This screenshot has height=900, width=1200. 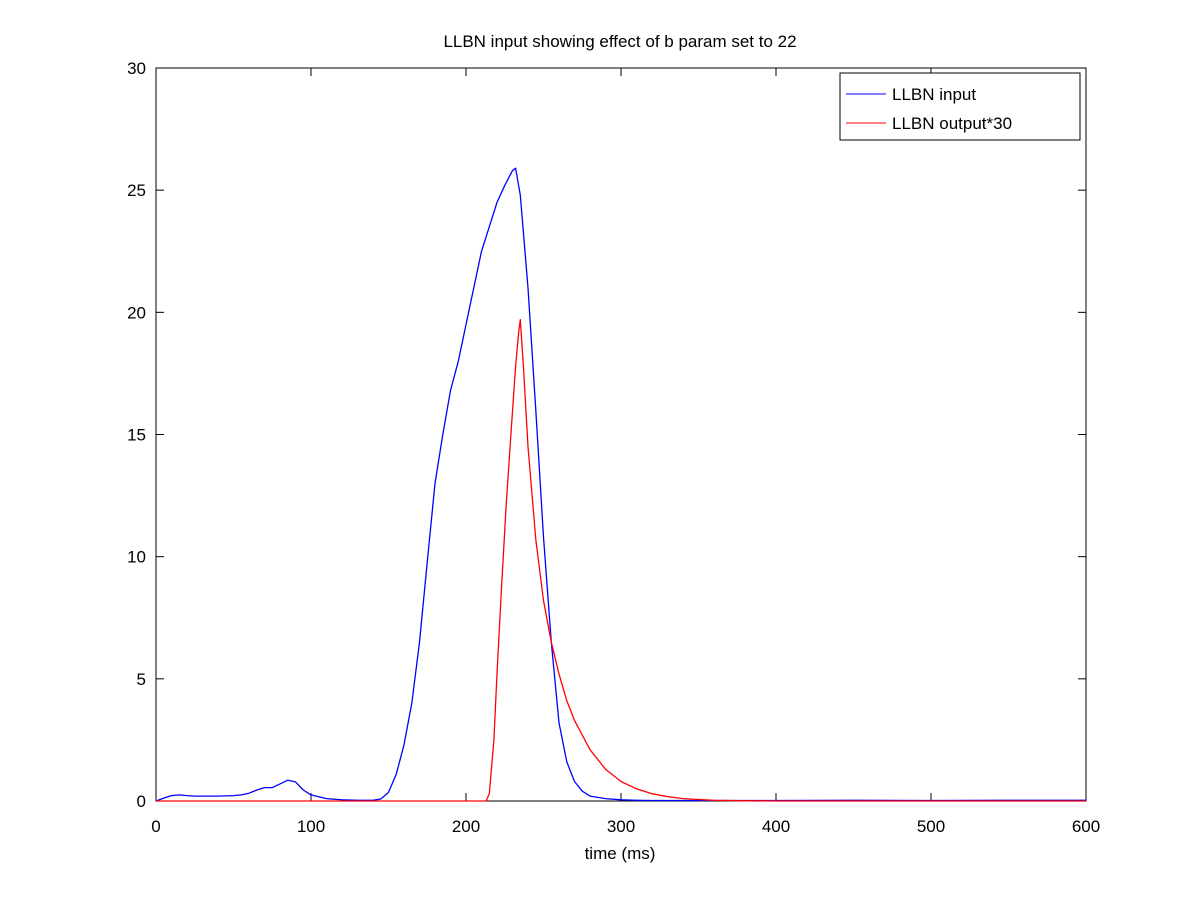 I want to click on y-tick-label: 15, so click(x=136, y=435).